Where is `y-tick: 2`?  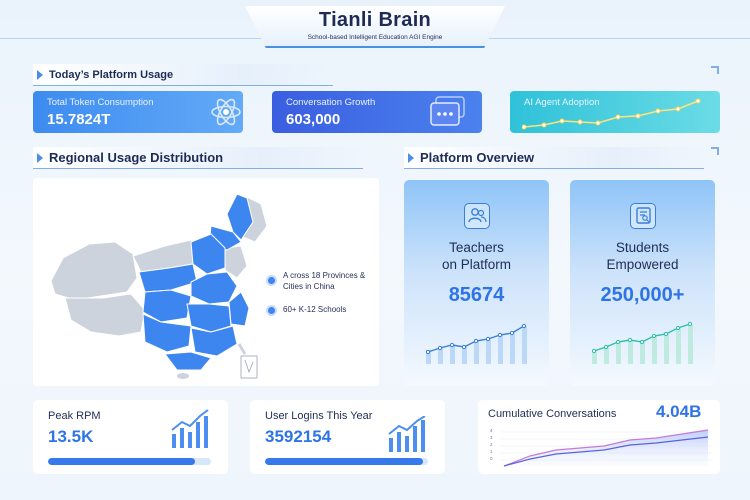
y-tick: 2 is located at coordinates (491, 444).